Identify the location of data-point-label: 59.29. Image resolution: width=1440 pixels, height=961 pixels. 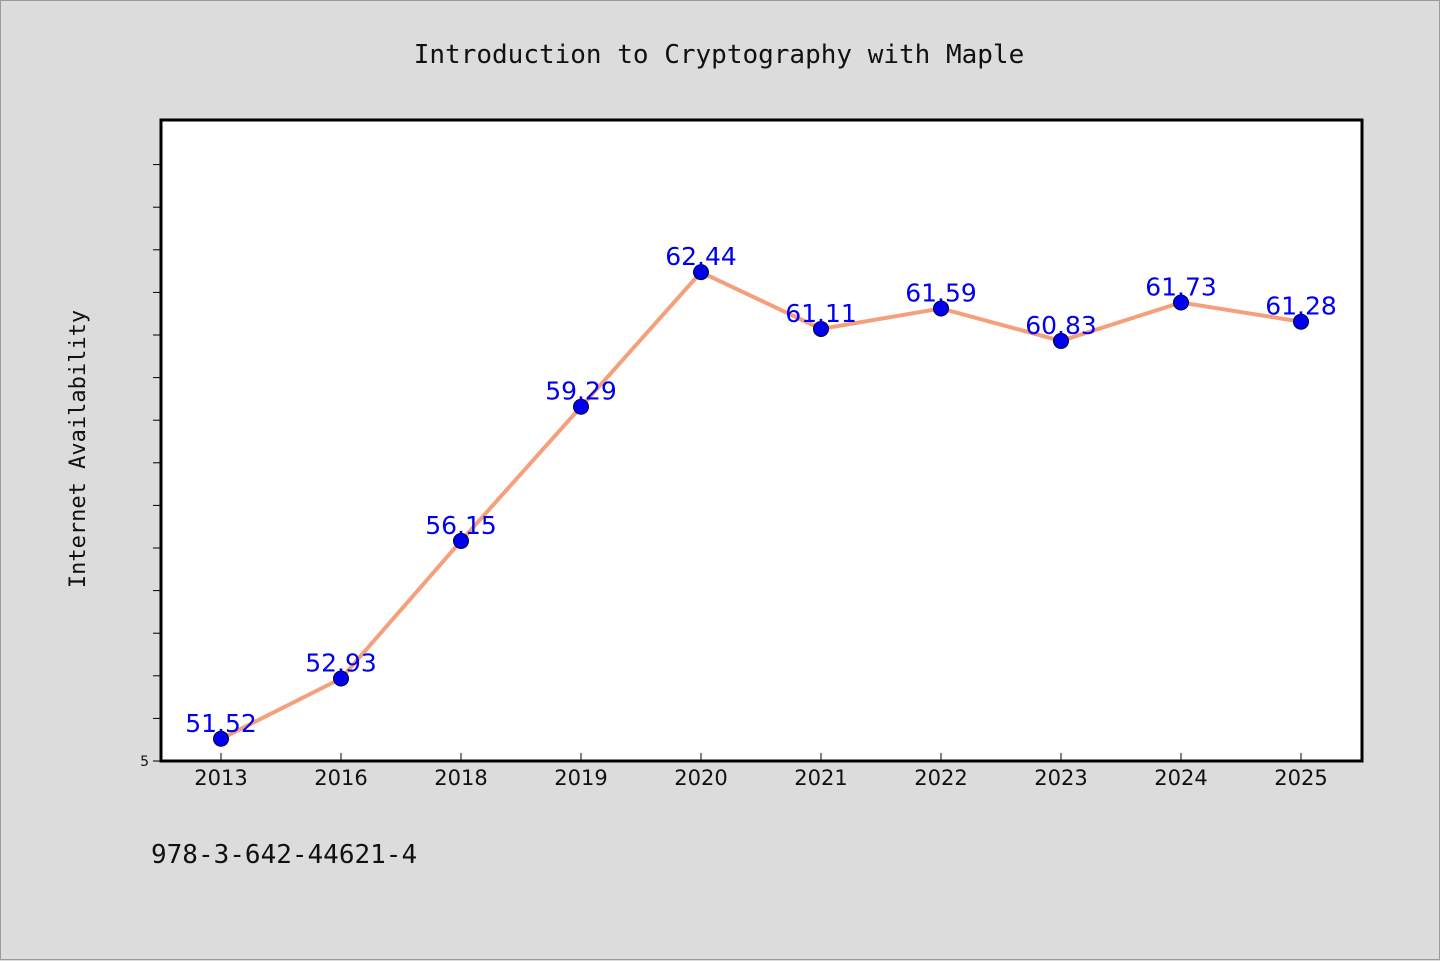
(581, 391).